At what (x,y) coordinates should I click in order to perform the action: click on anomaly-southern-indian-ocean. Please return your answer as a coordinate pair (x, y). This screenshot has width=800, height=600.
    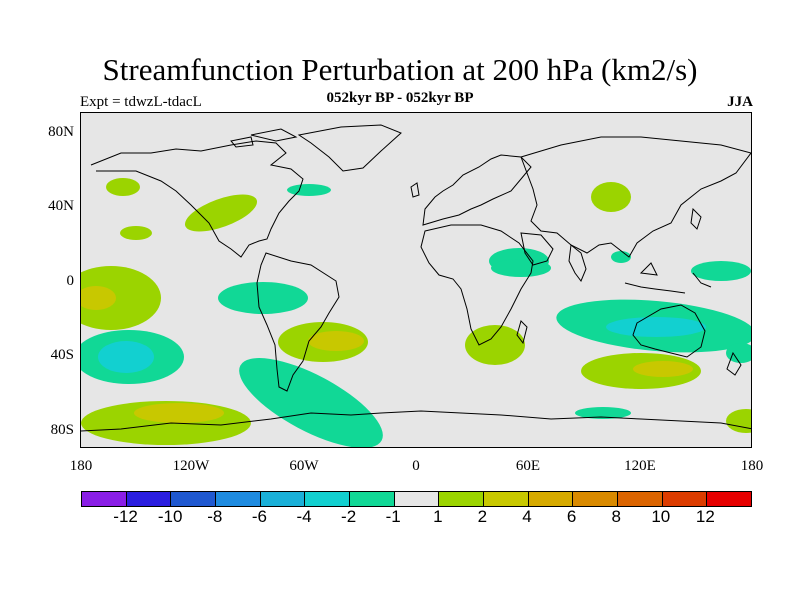
    Looking at the image, I should click on (603, 413).